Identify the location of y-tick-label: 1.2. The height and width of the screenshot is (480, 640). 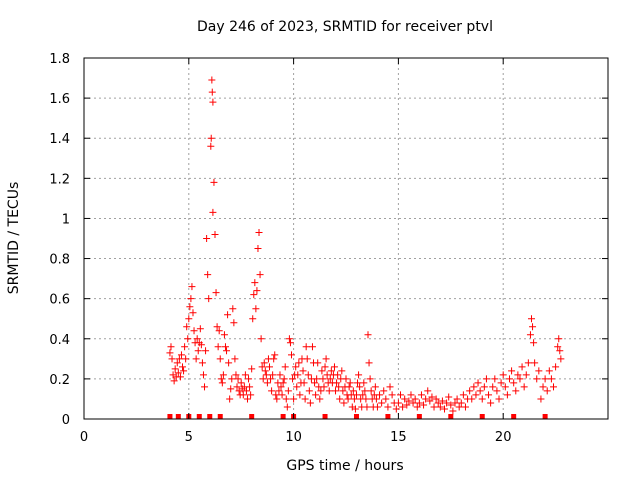
(59, 179).